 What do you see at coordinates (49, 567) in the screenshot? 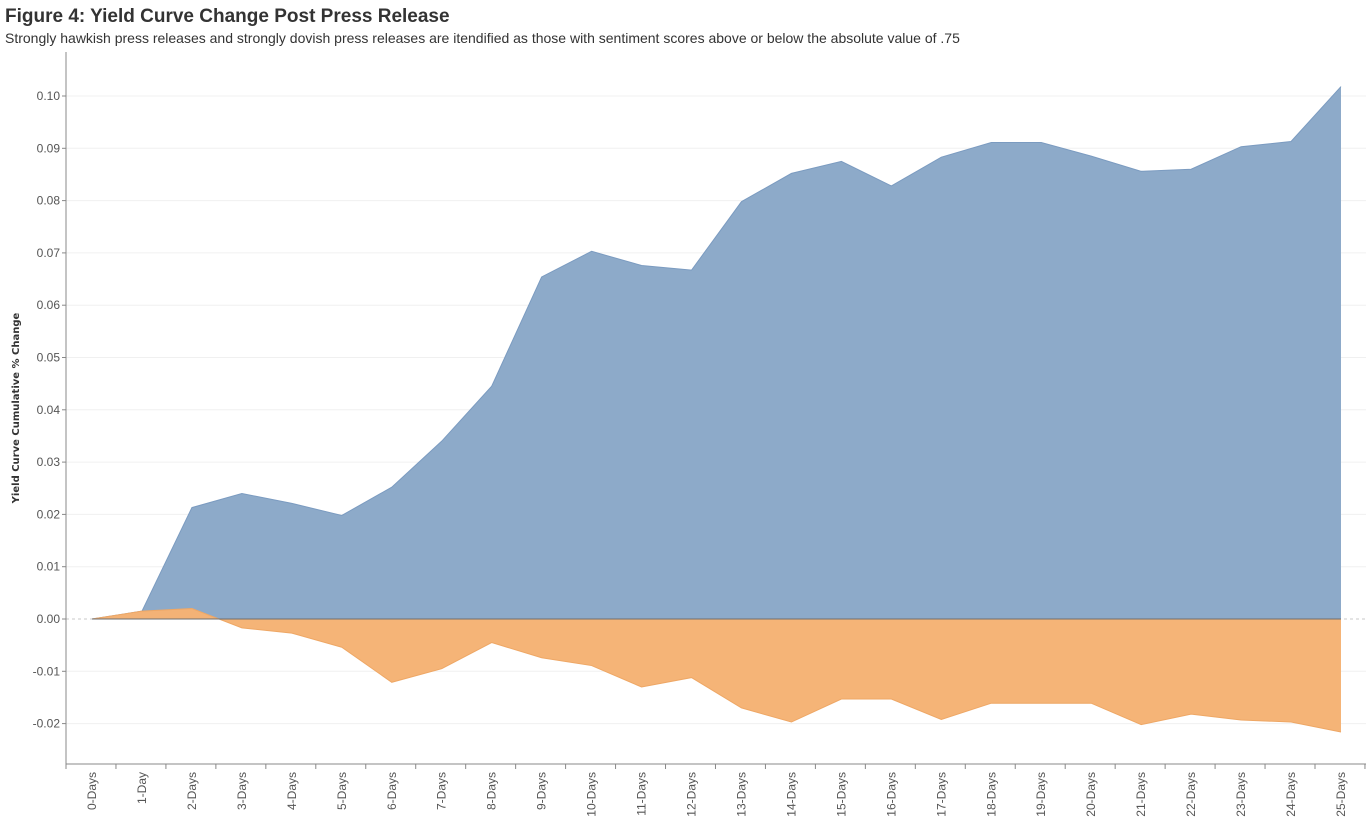
I see `y-tick-label: 0.01` at bounding box center [49, 567].